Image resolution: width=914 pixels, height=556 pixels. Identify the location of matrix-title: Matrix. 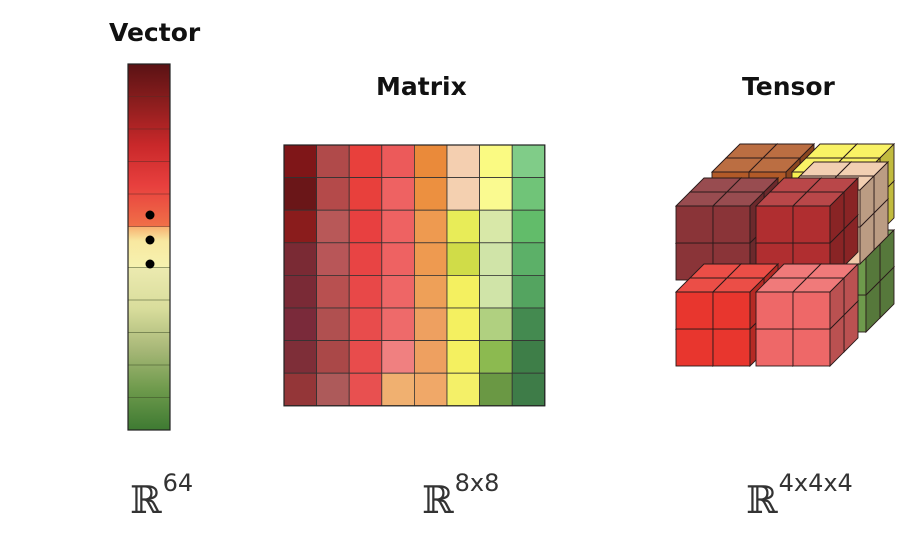
(421, 86).